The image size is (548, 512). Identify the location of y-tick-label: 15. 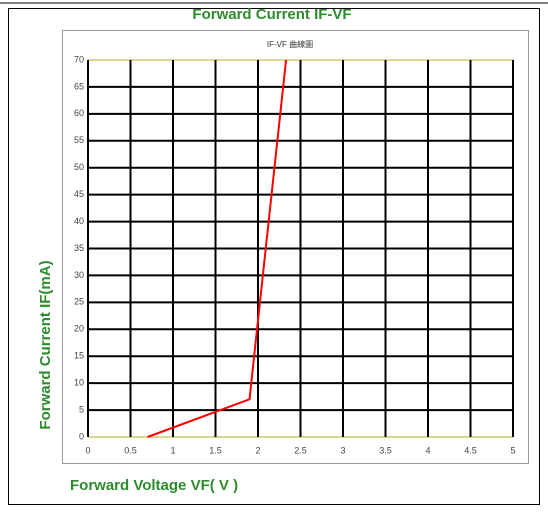
(79, 356).